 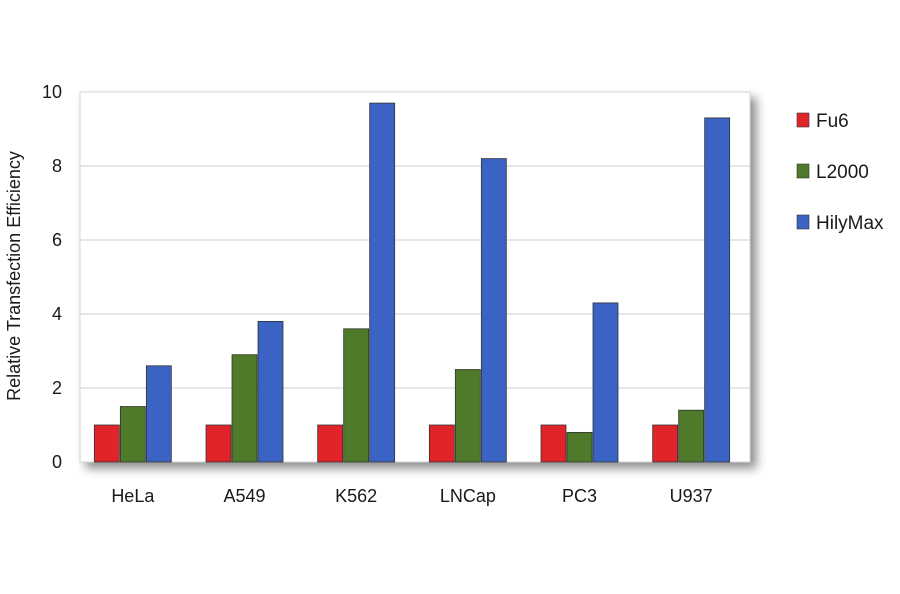 I want to click on y-tick-label: 8, so click(x=57, y=166).